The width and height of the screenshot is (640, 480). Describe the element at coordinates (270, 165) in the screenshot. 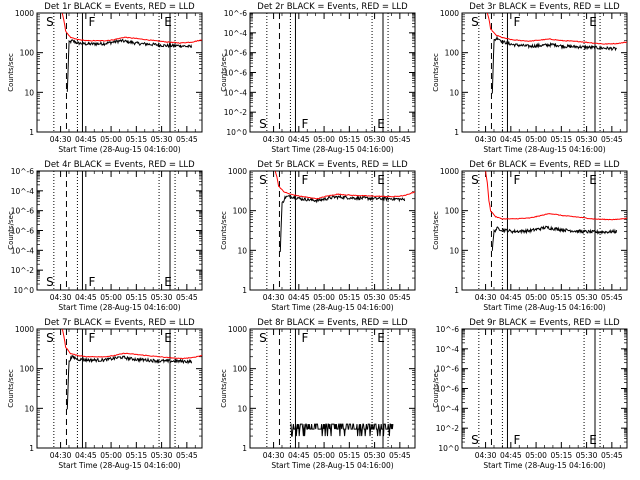

I see `panel-title-detector: Det 5r` at that location.